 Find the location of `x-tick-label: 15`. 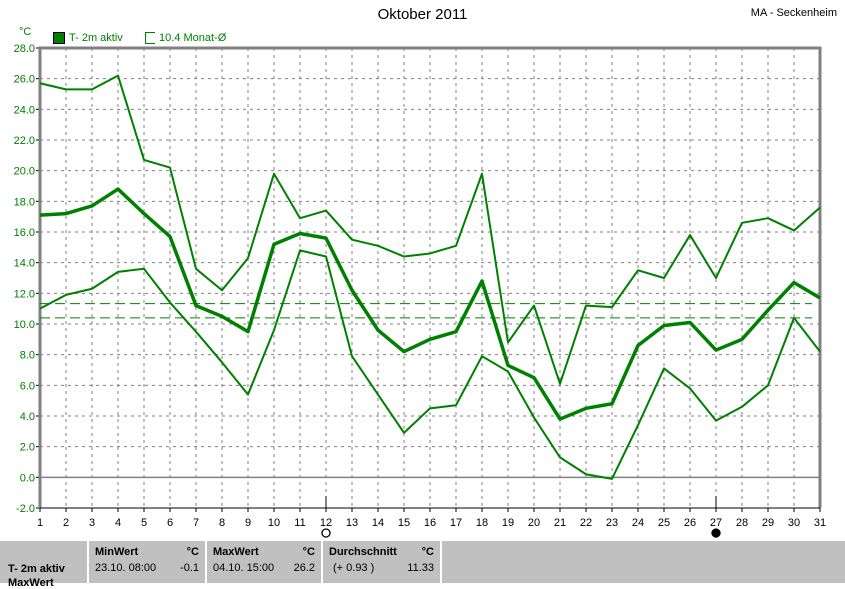

x-tick-label: 15 is located at coordinates (404, 523).